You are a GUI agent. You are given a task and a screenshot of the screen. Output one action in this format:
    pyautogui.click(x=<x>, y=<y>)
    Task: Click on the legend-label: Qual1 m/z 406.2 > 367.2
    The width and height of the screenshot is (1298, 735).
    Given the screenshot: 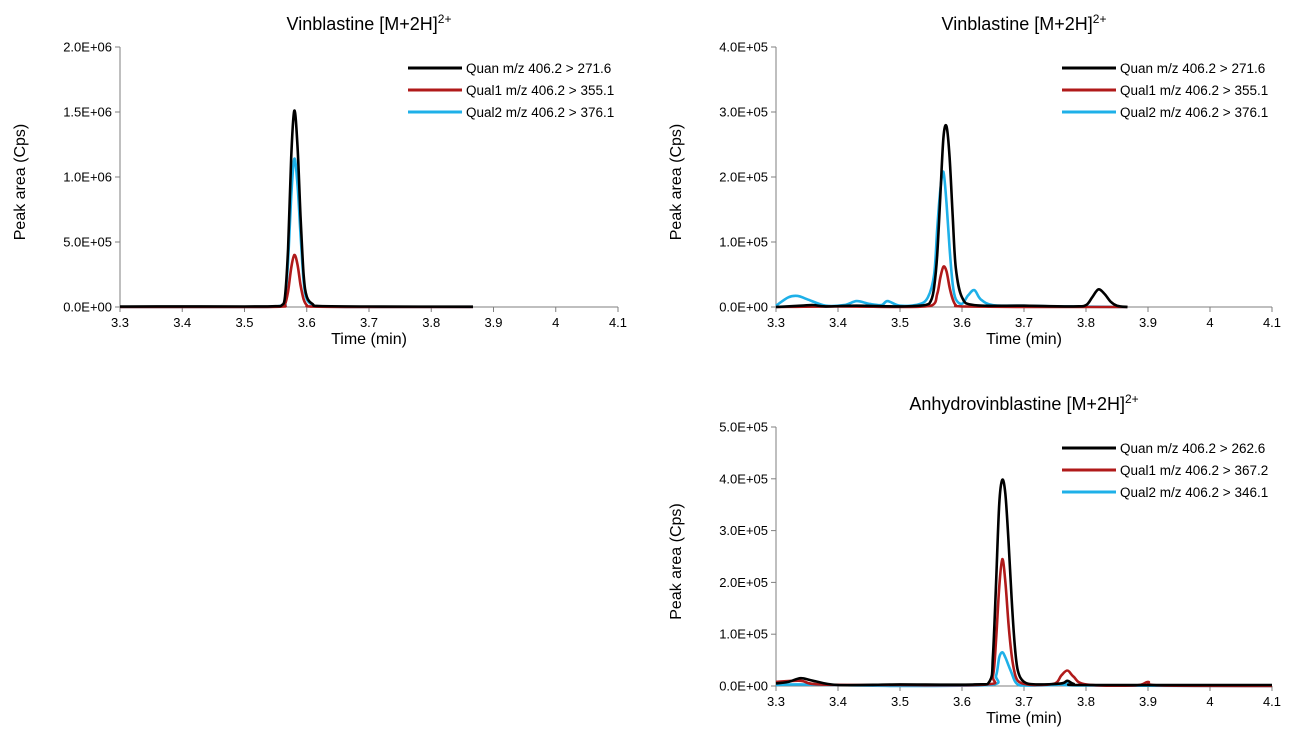 What is the action you would take?
    pyautogui.click(x=1194, y=470)
    